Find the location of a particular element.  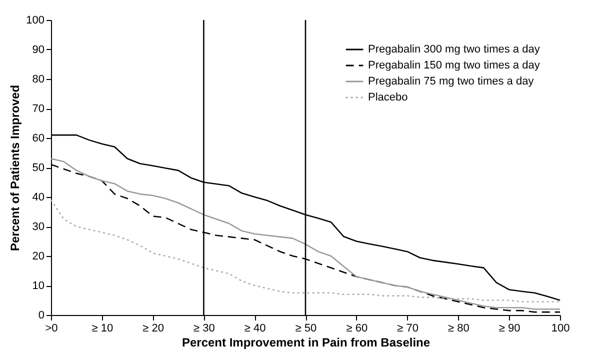

x-tick-label: ≥ 60 is located at coordinates (357, 328).